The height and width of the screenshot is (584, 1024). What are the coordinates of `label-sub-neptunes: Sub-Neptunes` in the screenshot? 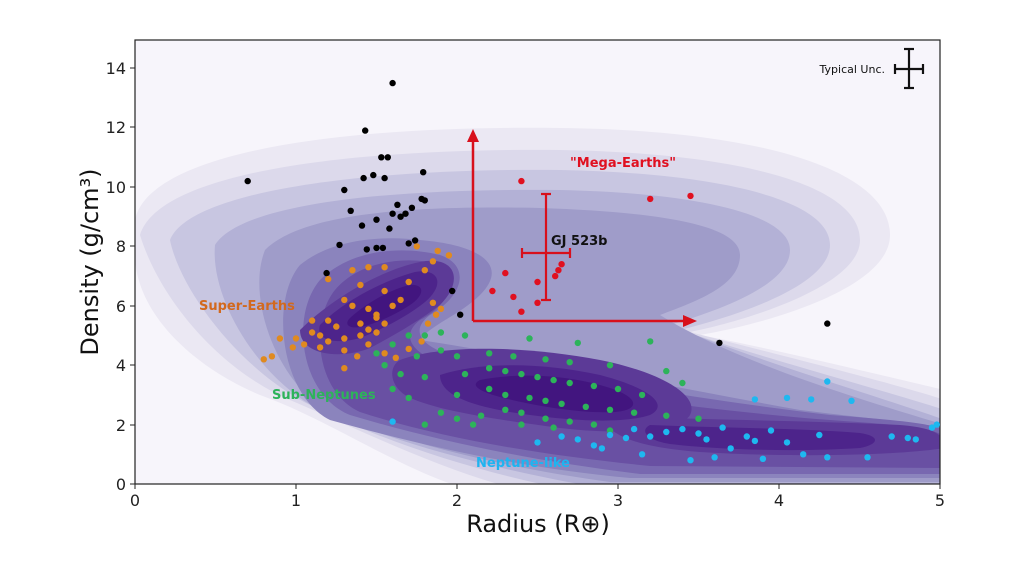 It's located at (324, 395).